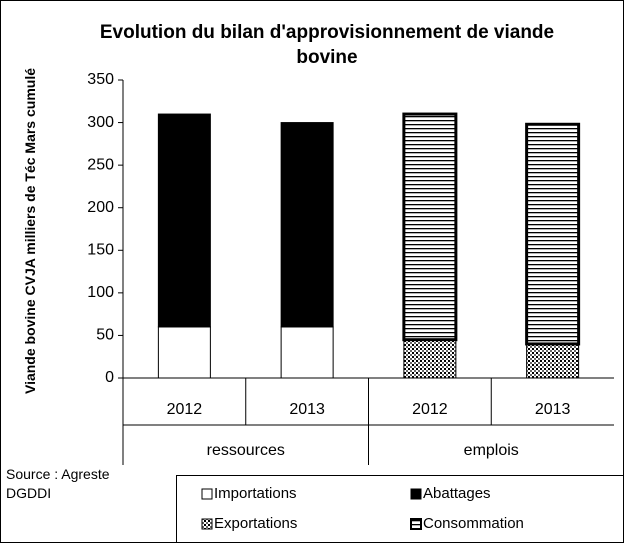  I want to click on legend-label: Importations, so click(255, 493).